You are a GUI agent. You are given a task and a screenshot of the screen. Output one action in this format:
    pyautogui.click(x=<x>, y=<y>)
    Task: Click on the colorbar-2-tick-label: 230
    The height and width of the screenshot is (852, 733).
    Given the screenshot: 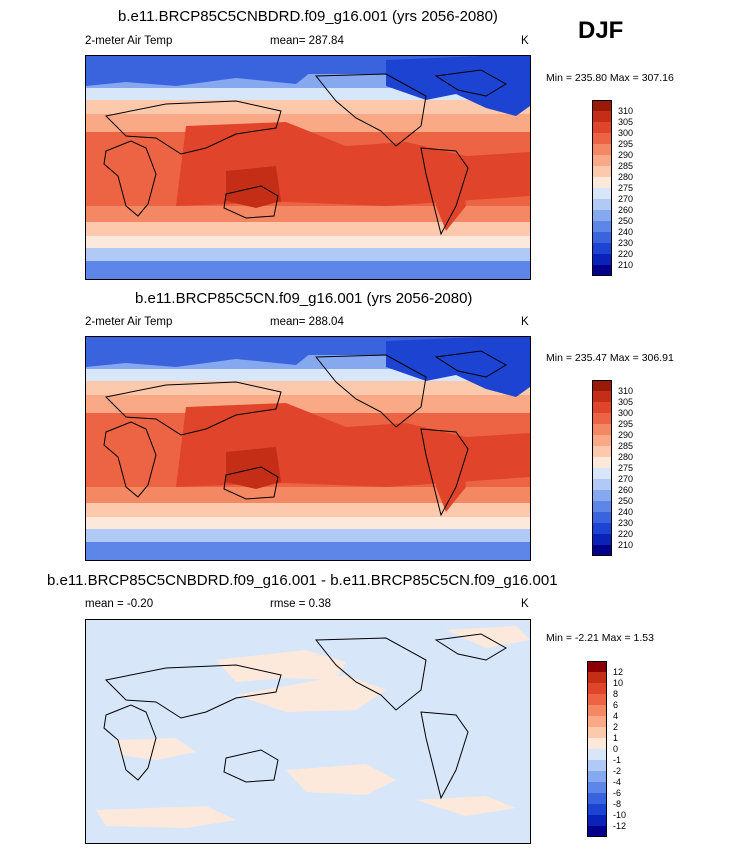 What is the action you would take?
    pyautogui.click(x=626, y=523)
    